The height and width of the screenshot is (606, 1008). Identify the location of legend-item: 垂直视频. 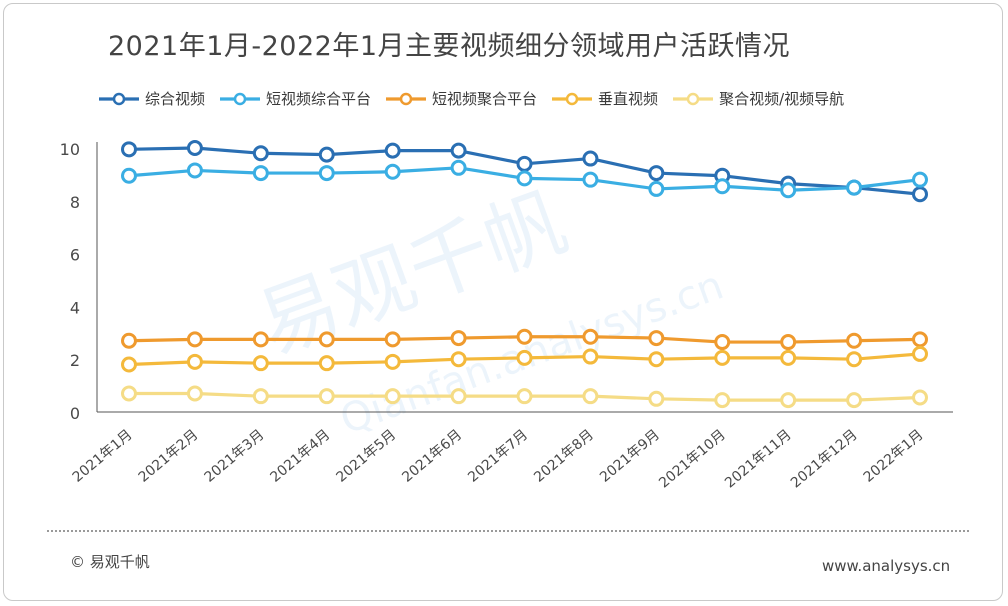
(604, 98).